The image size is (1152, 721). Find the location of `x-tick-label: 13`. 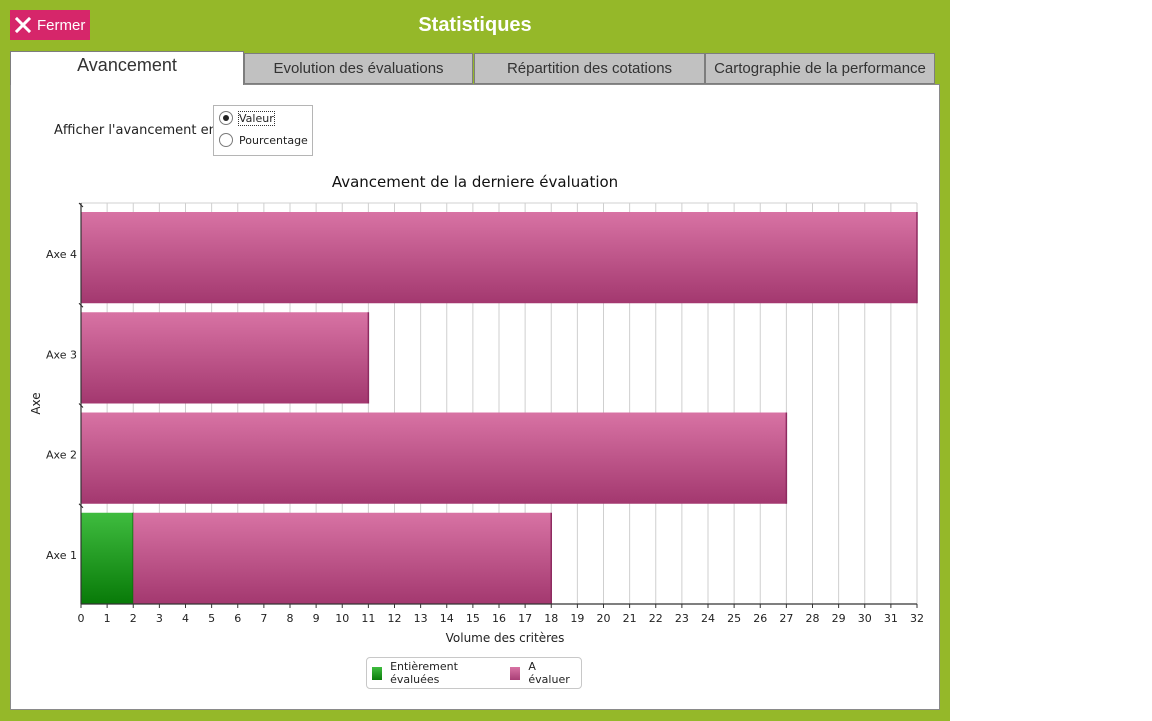

x-tick-label: 13 is located at coordinates (421, 618).